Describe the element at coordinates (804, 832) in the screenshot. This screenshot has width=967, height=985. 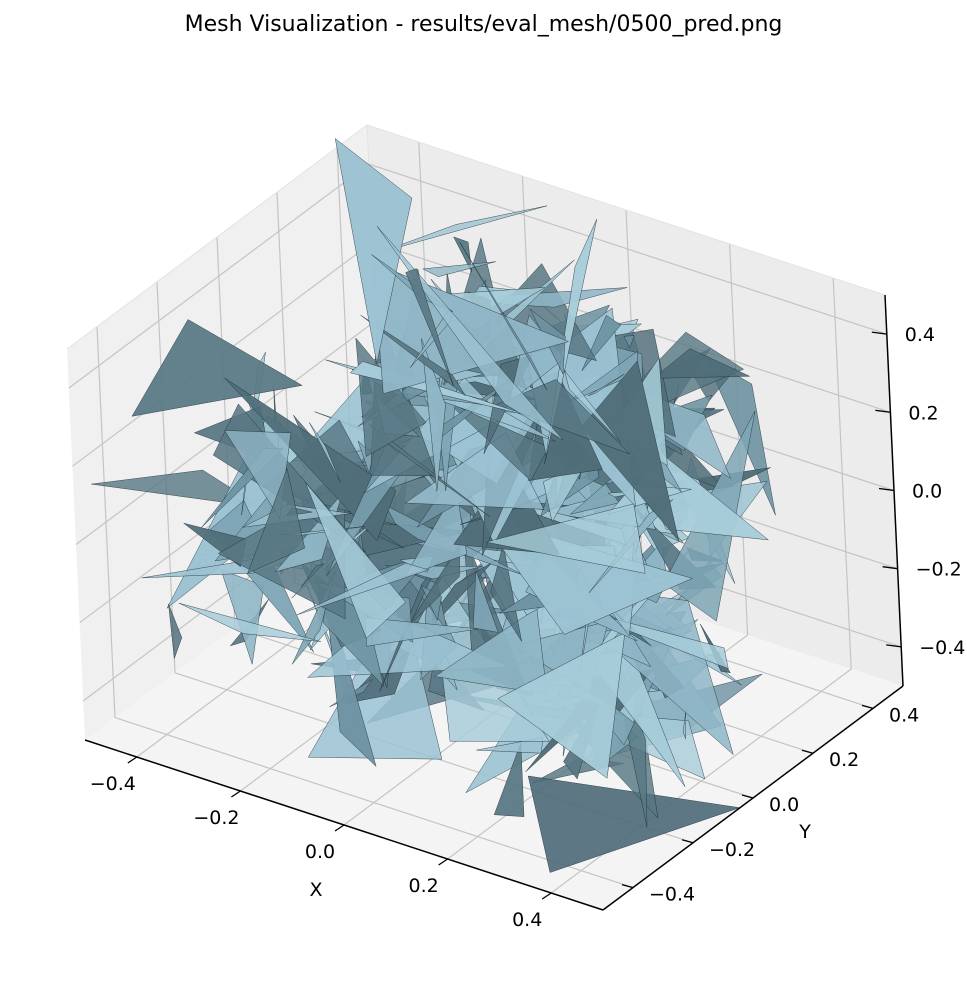
I see `y-axis-title: Y` at that location.